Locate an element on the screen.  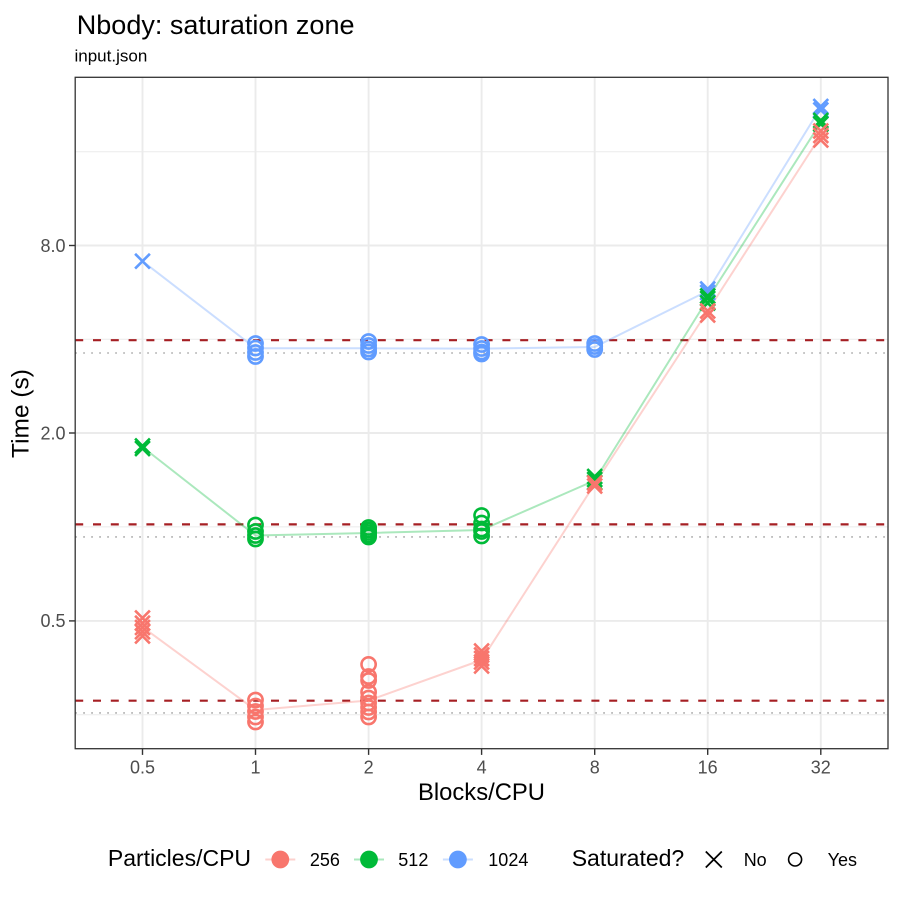
svg-text: 8 is located at coordinates (595, 767).